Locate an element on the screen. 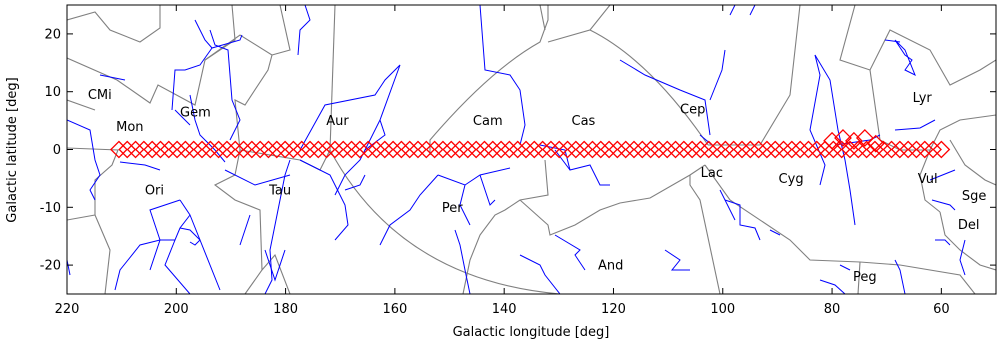  constellation-label: Per is located at coordinates (452, 208).